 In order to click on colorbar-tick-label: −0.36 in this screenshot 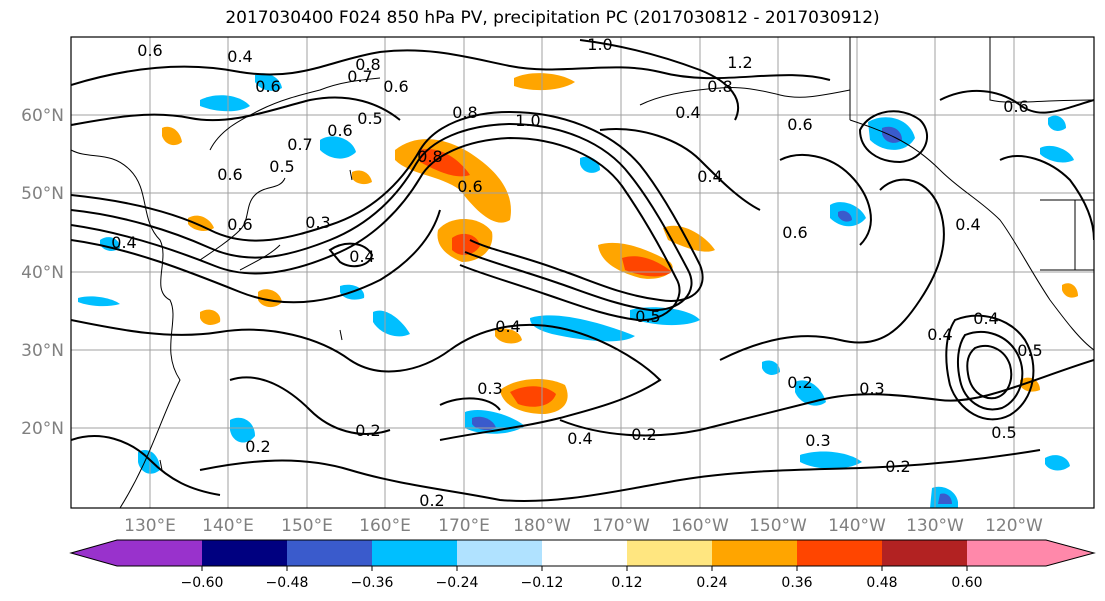, I will do `click(372, 583)`.